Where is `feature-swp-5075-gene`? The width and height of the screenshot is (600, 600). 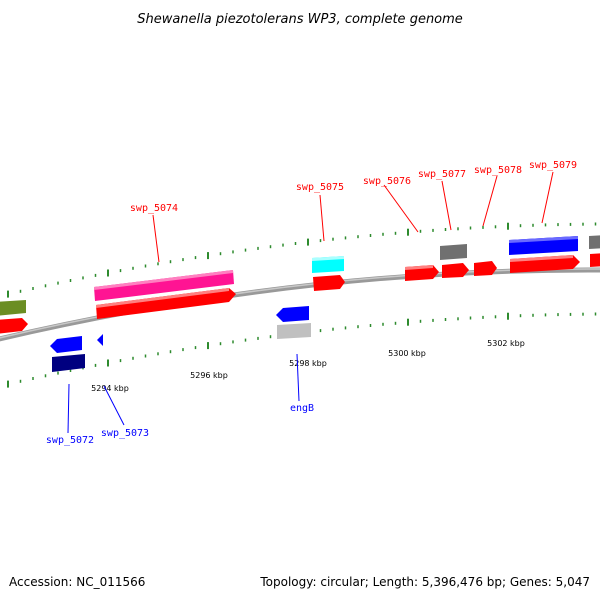 feature-swp-5075-gene is located at coordinates (328, 264).